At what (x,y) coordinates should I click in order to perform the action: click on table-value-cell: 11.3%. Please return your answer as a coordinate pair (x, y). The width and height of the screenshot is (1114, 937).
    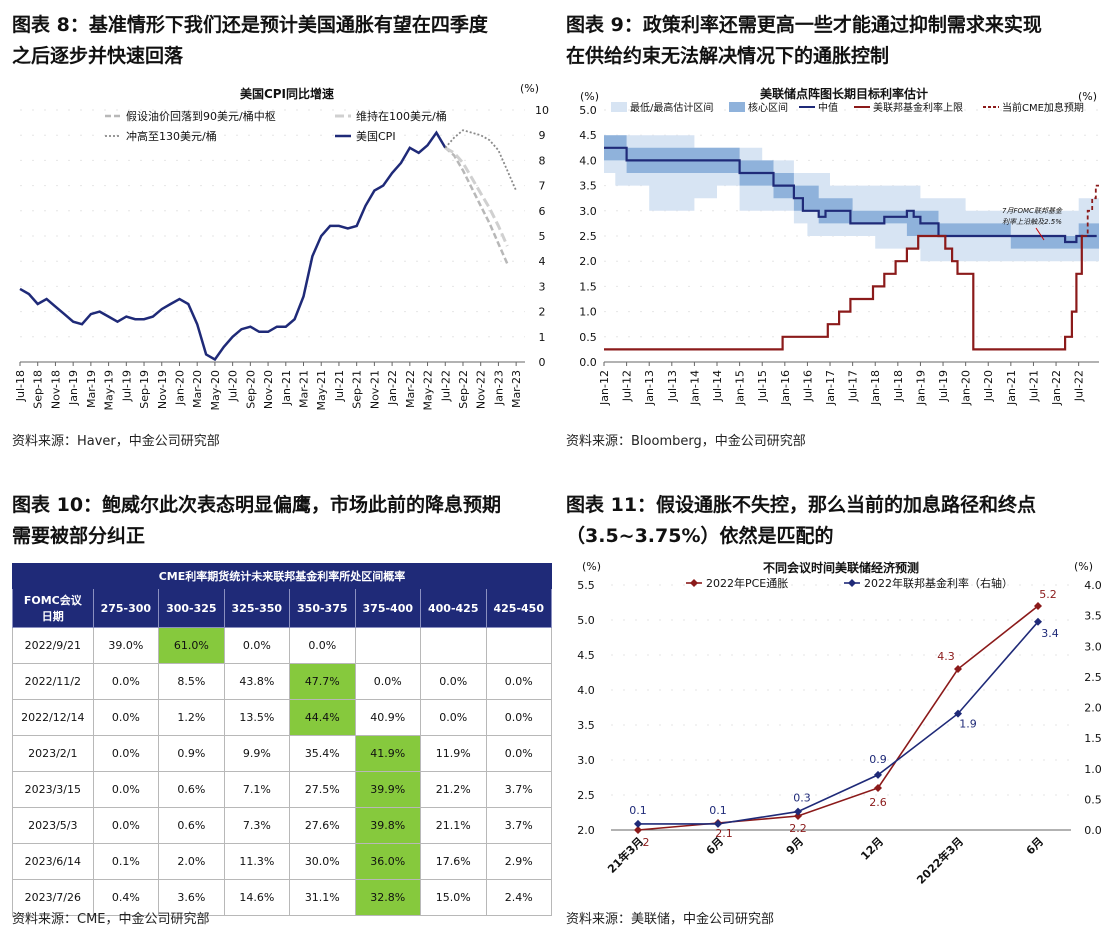
    Looking at the image, I should click on (257, 861).